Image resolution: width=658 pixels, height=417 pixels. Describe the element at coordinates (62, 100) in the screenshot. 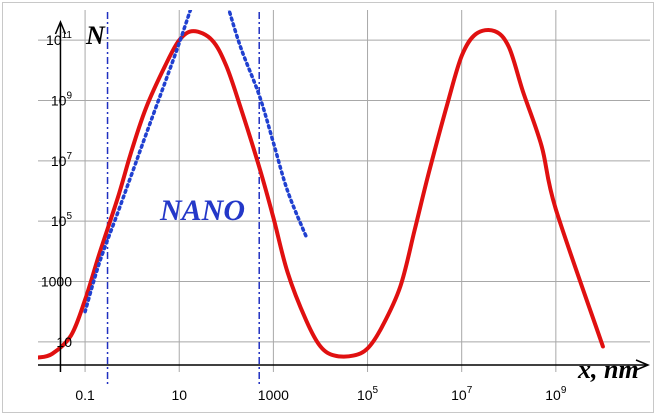

I see `y-tick-label: 10⁹` at that location.